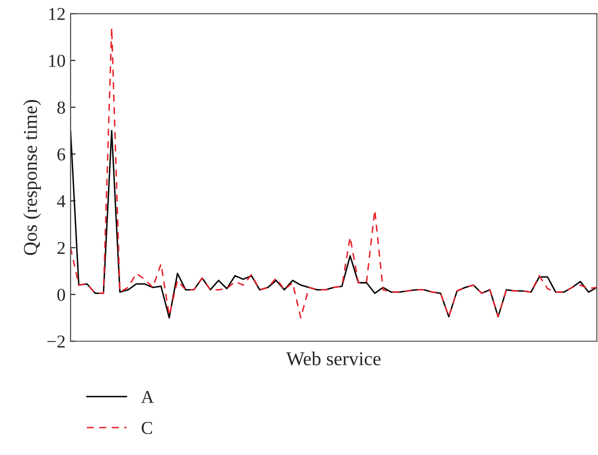 This screenshot has height=455, width=598. I want to click on y-tick-label: 2, so click(61, 248).